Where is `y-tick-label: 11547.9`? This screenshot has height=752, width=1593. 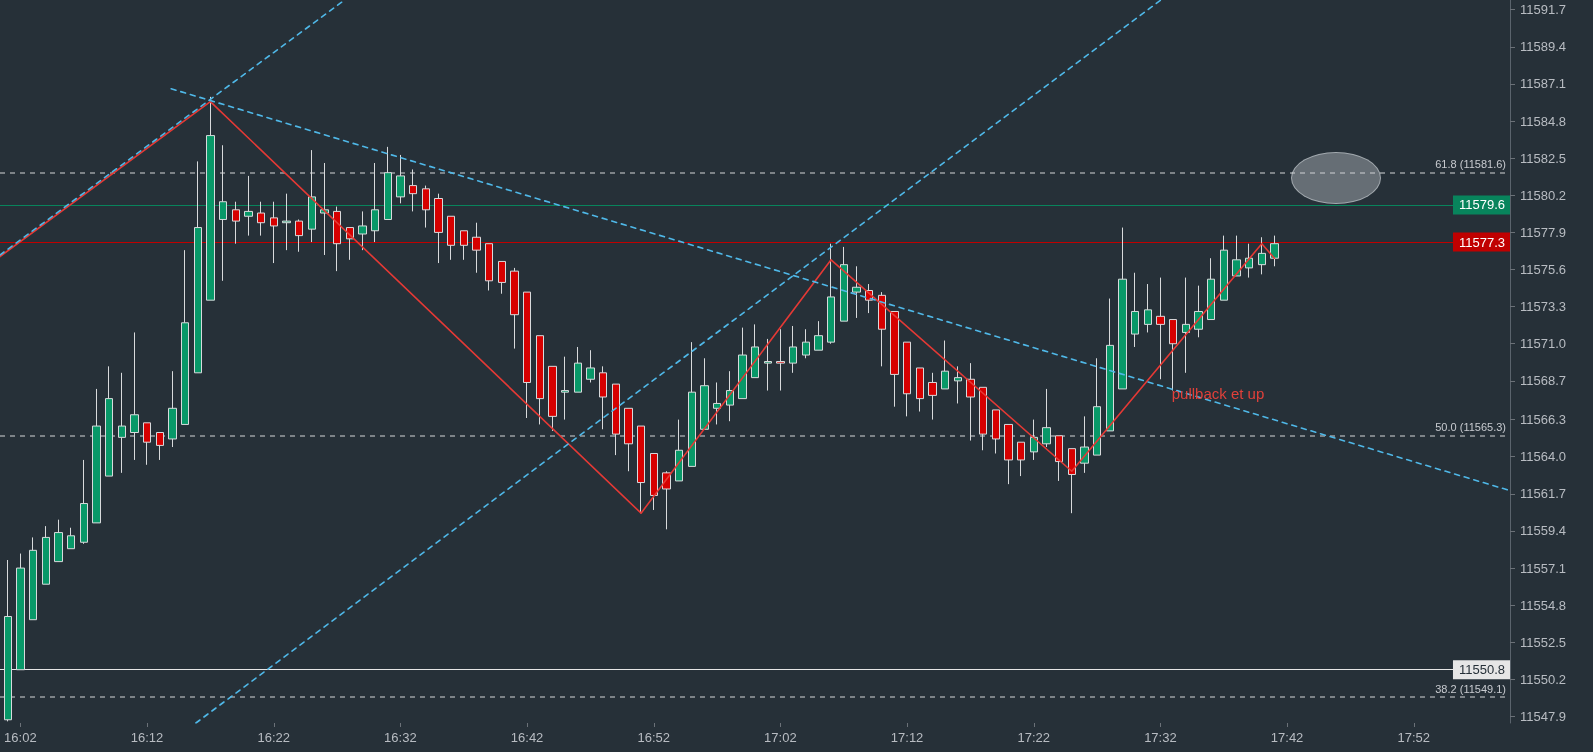
y-tick-label: 11547.9 is located at coordinates (1543, 717).